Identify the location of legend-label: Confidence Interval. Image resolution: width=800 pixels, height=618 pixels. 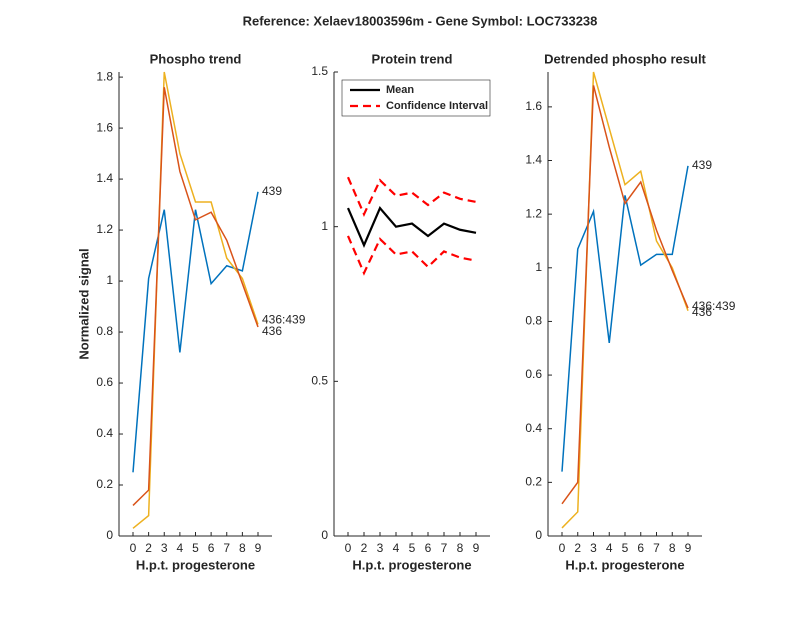
(437, 106).